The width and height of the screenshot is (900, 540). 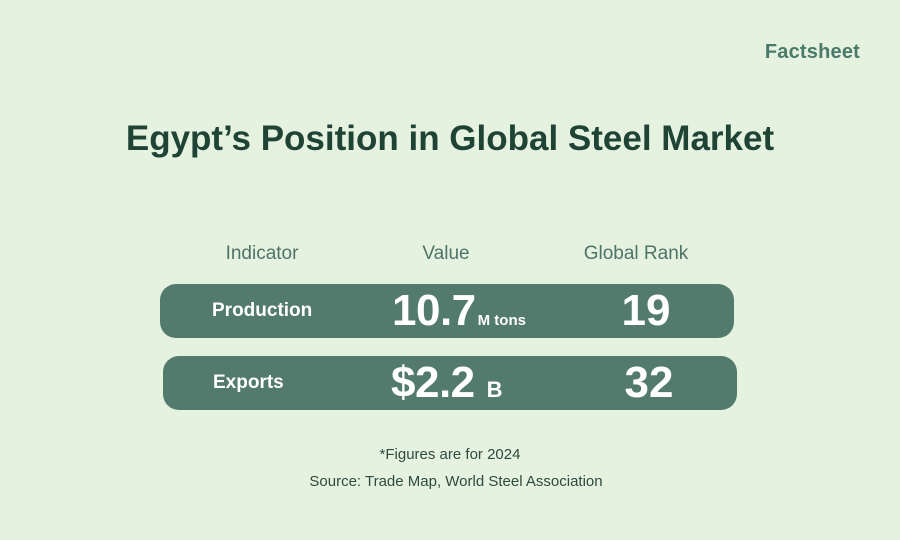 What do you see at coordinates (812, 52) in the screenshot?
I see `brand-label: Factsheet` at bounding box center [812, 52].